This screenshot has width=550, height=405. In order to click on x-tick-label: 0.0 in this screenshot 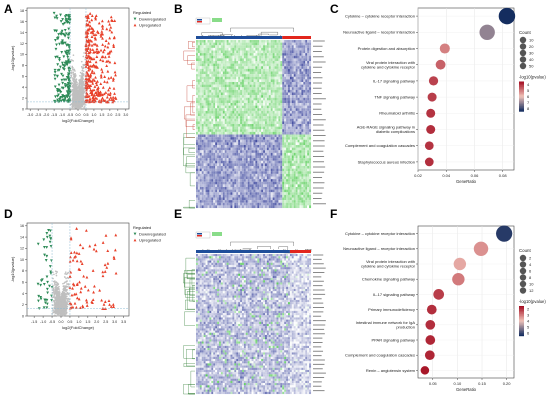, I will do `click(78, 115)`.